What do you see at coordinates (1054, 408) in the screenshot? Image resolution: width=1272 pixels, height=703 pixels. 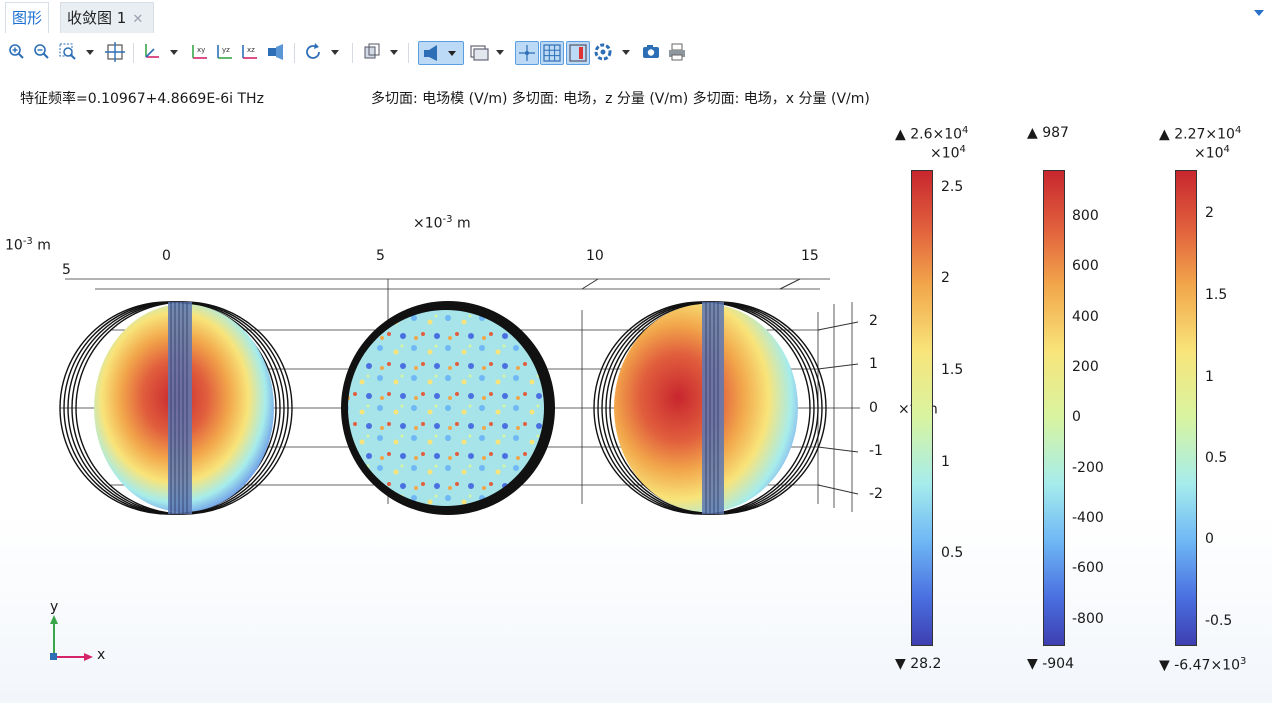 I see `colorbar-electric-field-z` at bounding box center [1054, 408].